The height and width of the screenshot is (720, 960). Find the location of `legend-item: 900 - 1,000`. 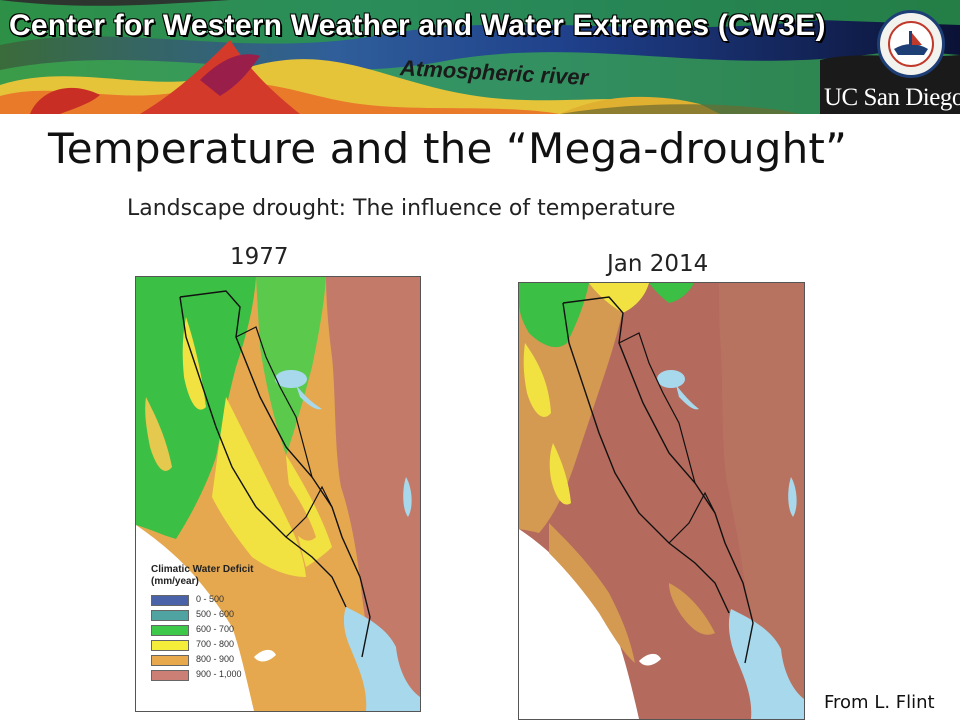

legend-item: 900 - 1,000 is located at coordinates (211, 675).